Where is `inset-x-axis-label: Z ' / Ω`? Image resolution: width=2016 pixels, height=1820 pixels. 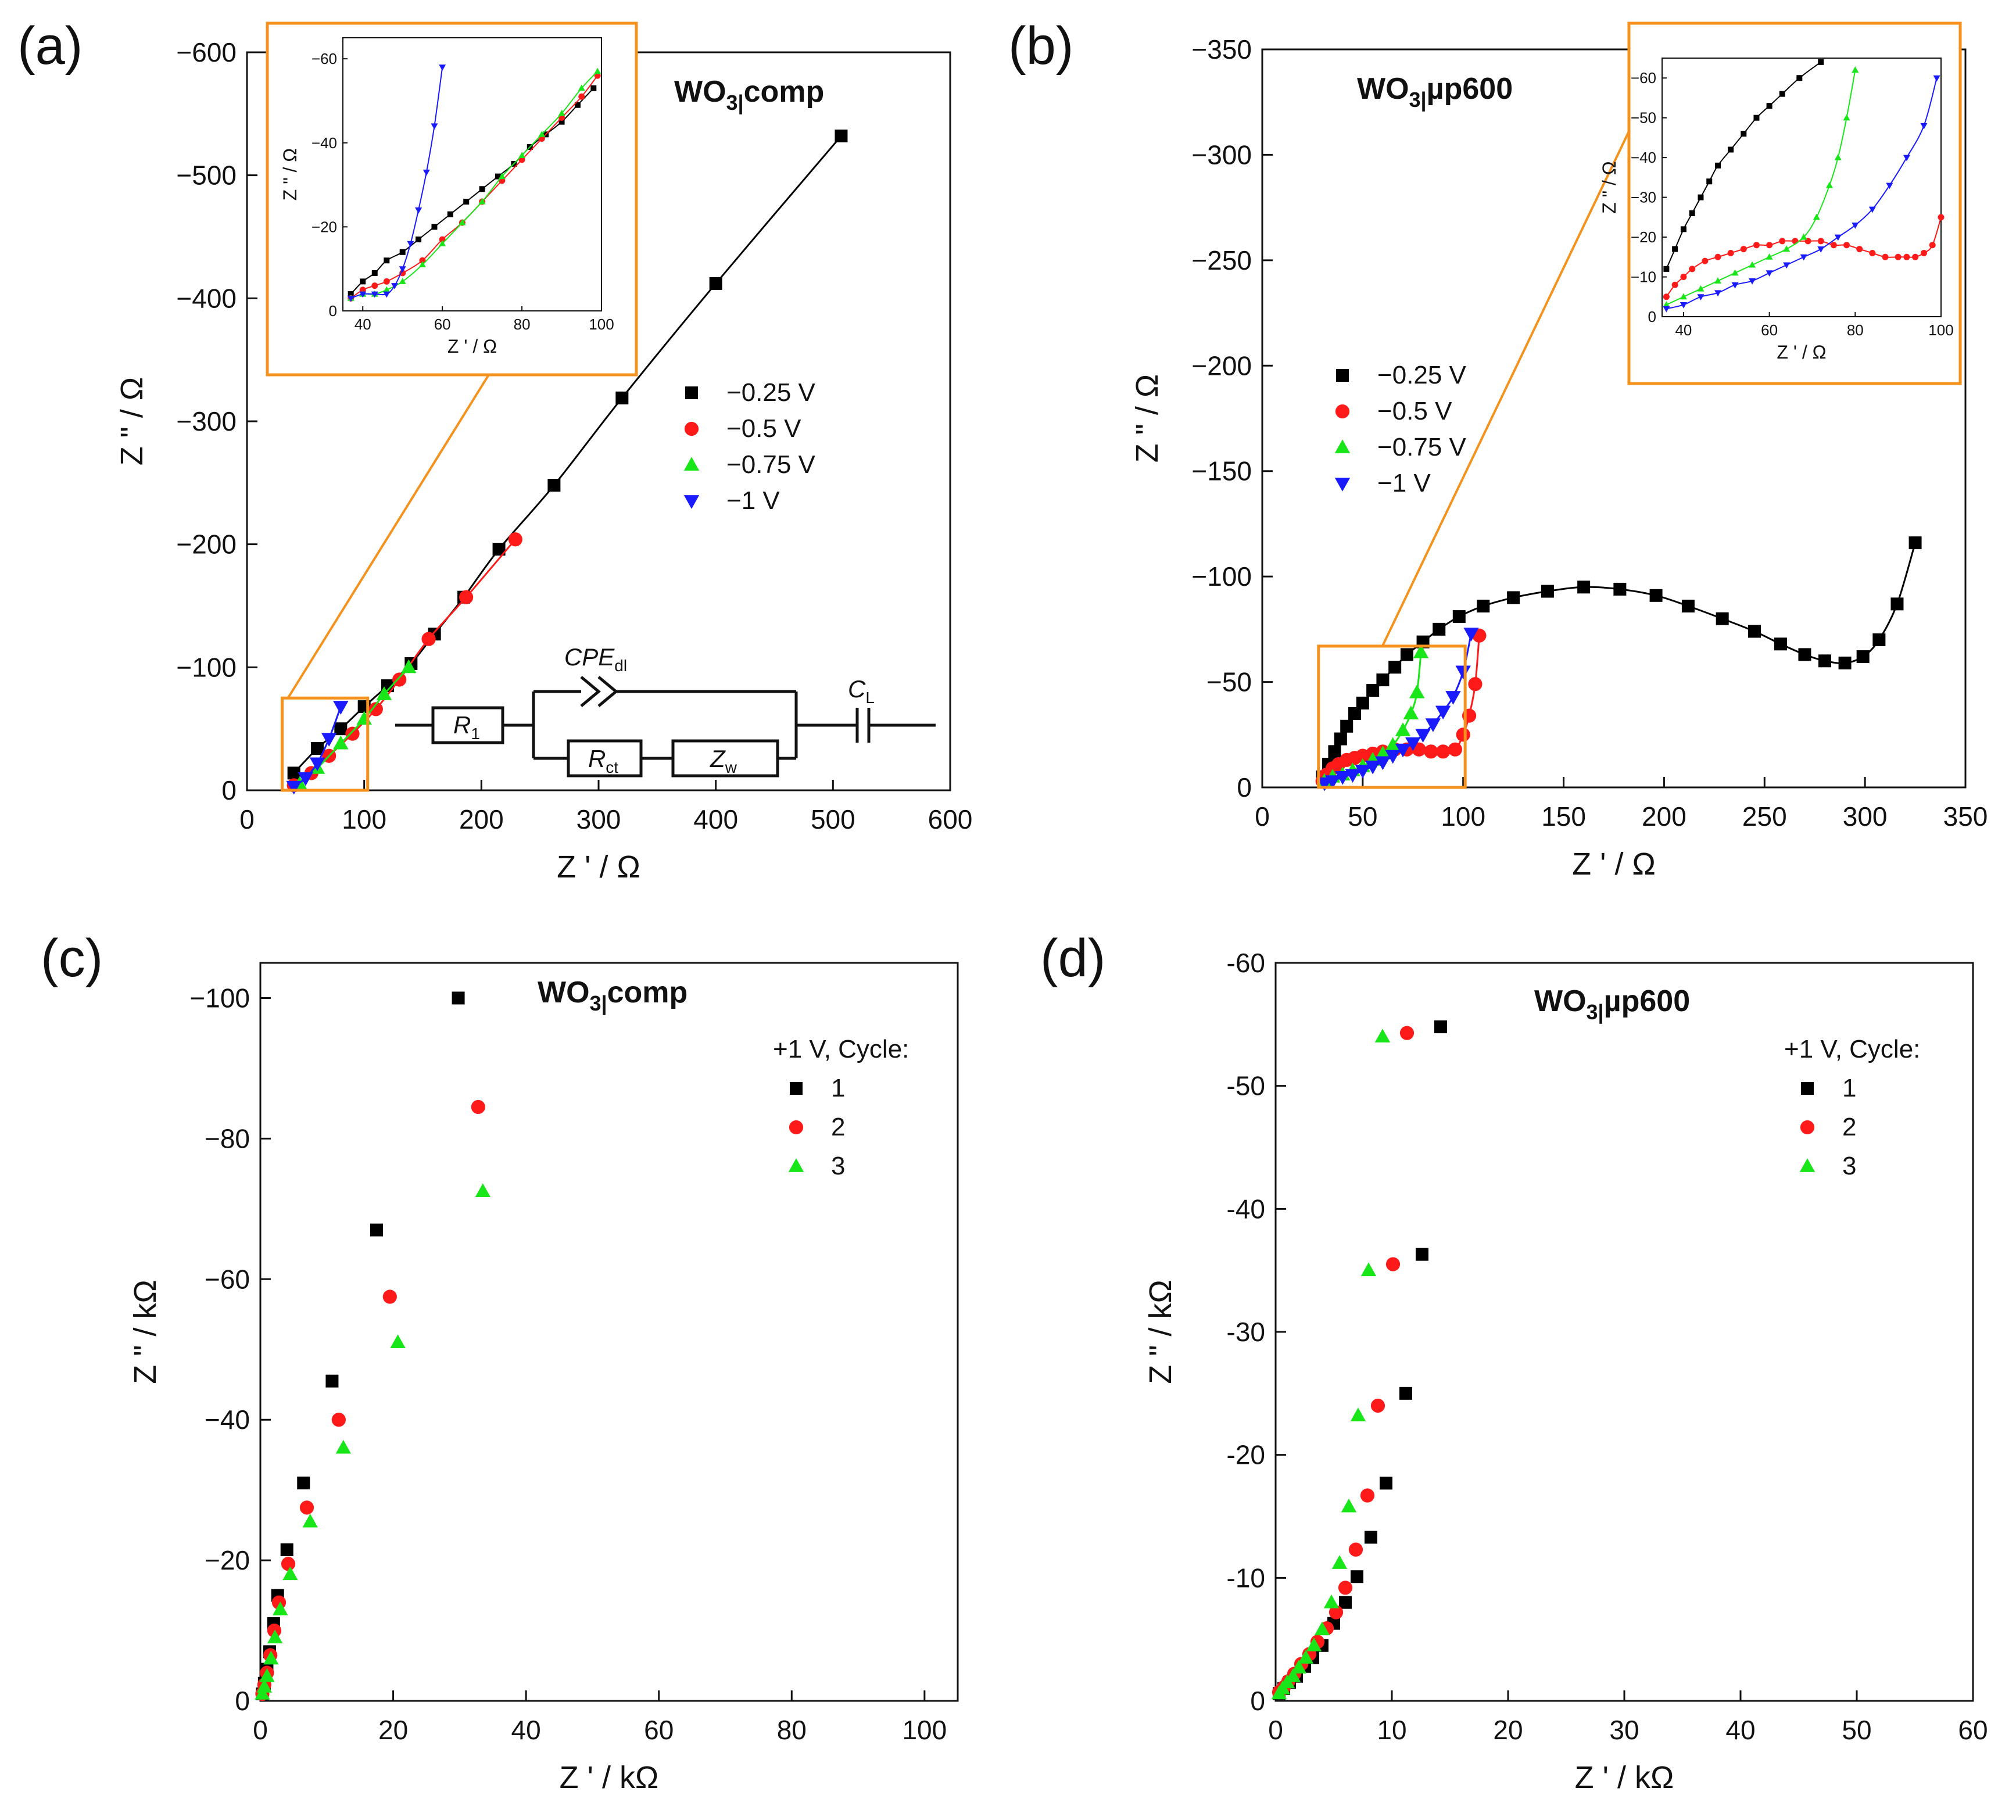
inset-x-axis-label: Z ' / Ω is located at coordinates (1801, 352).